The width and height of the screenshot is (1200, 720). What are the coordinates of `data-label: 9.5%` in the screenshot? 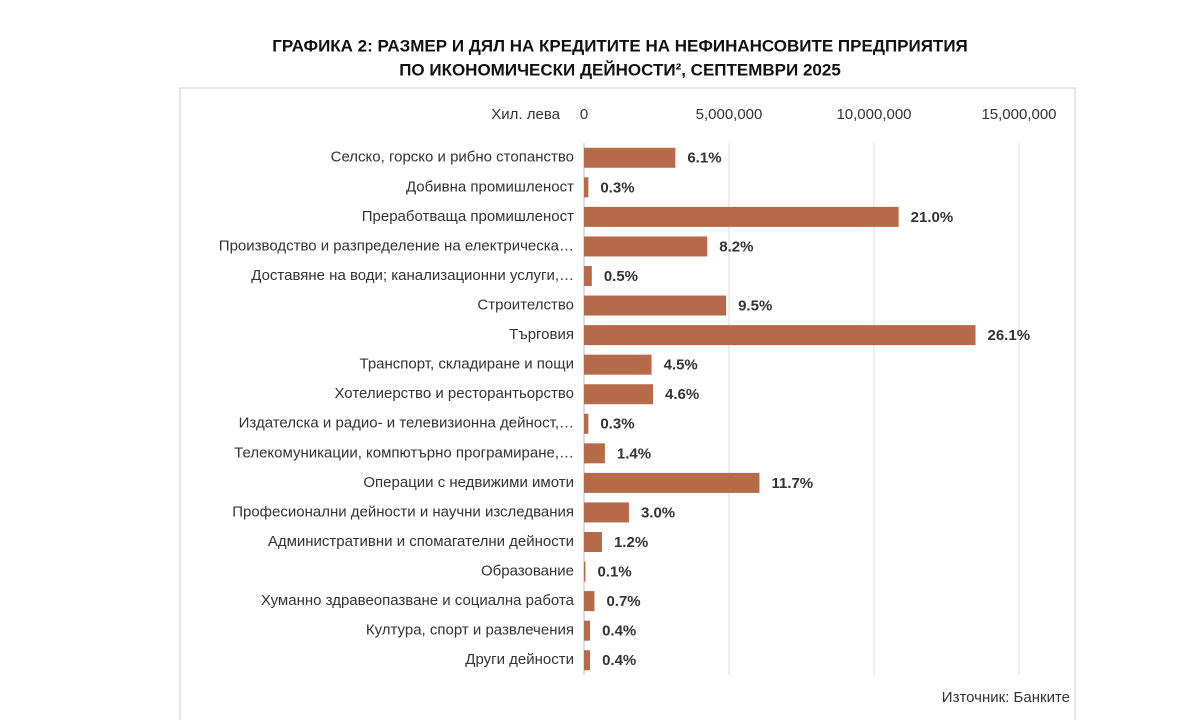 It's located at (755, 306).